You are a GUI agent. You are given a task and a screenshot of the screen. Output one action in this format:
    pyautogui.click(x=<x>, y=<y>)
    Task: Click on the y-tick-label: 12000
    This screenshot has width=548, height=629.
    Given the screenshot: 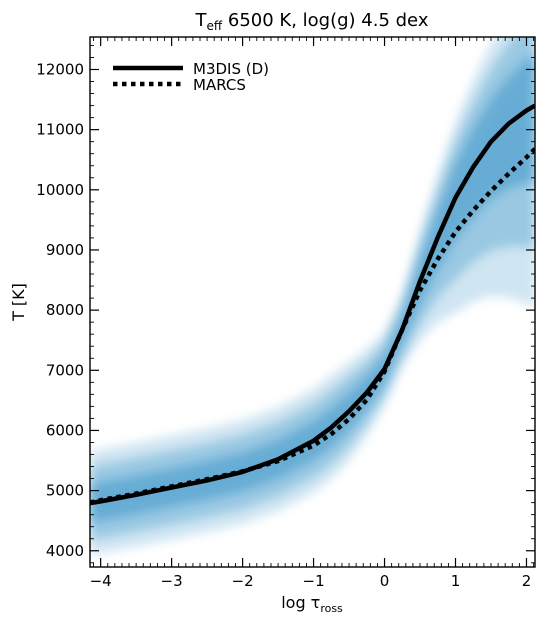 What is the action you would take?
    pyautogui.click(x=60, y=69)
    